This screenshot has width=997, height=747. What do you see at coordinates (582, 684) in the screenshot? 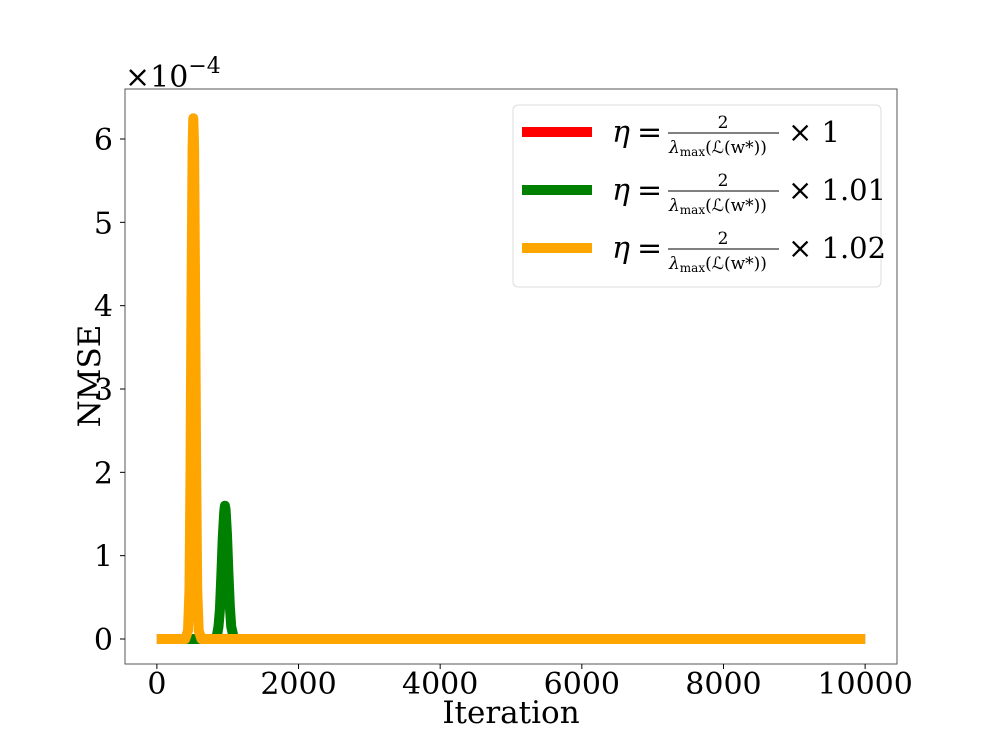
I see `x-tick-label: 6000` at bounding box center [582, 684].